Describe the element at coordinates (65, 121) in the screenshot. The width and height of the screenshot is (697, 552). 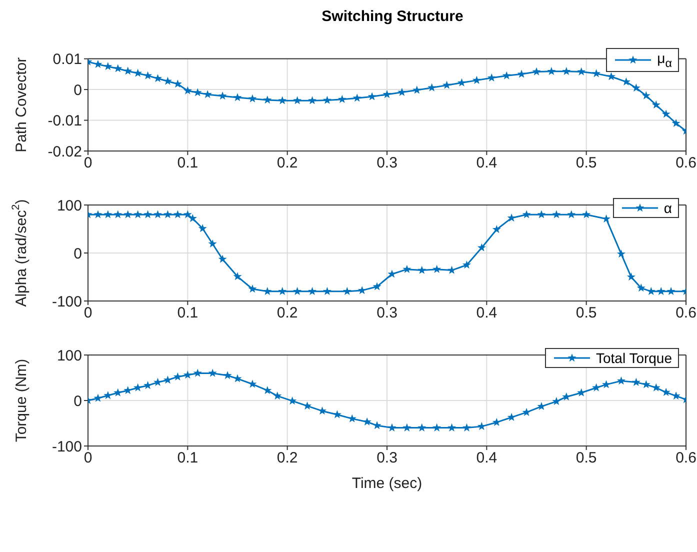
I see `y-tick-label: -0.01` at that location.